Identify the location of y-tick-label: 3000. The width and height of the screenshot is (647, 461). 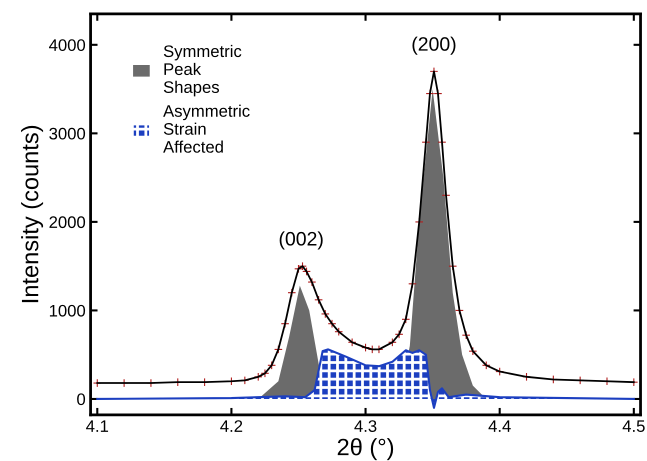
(67, 134).